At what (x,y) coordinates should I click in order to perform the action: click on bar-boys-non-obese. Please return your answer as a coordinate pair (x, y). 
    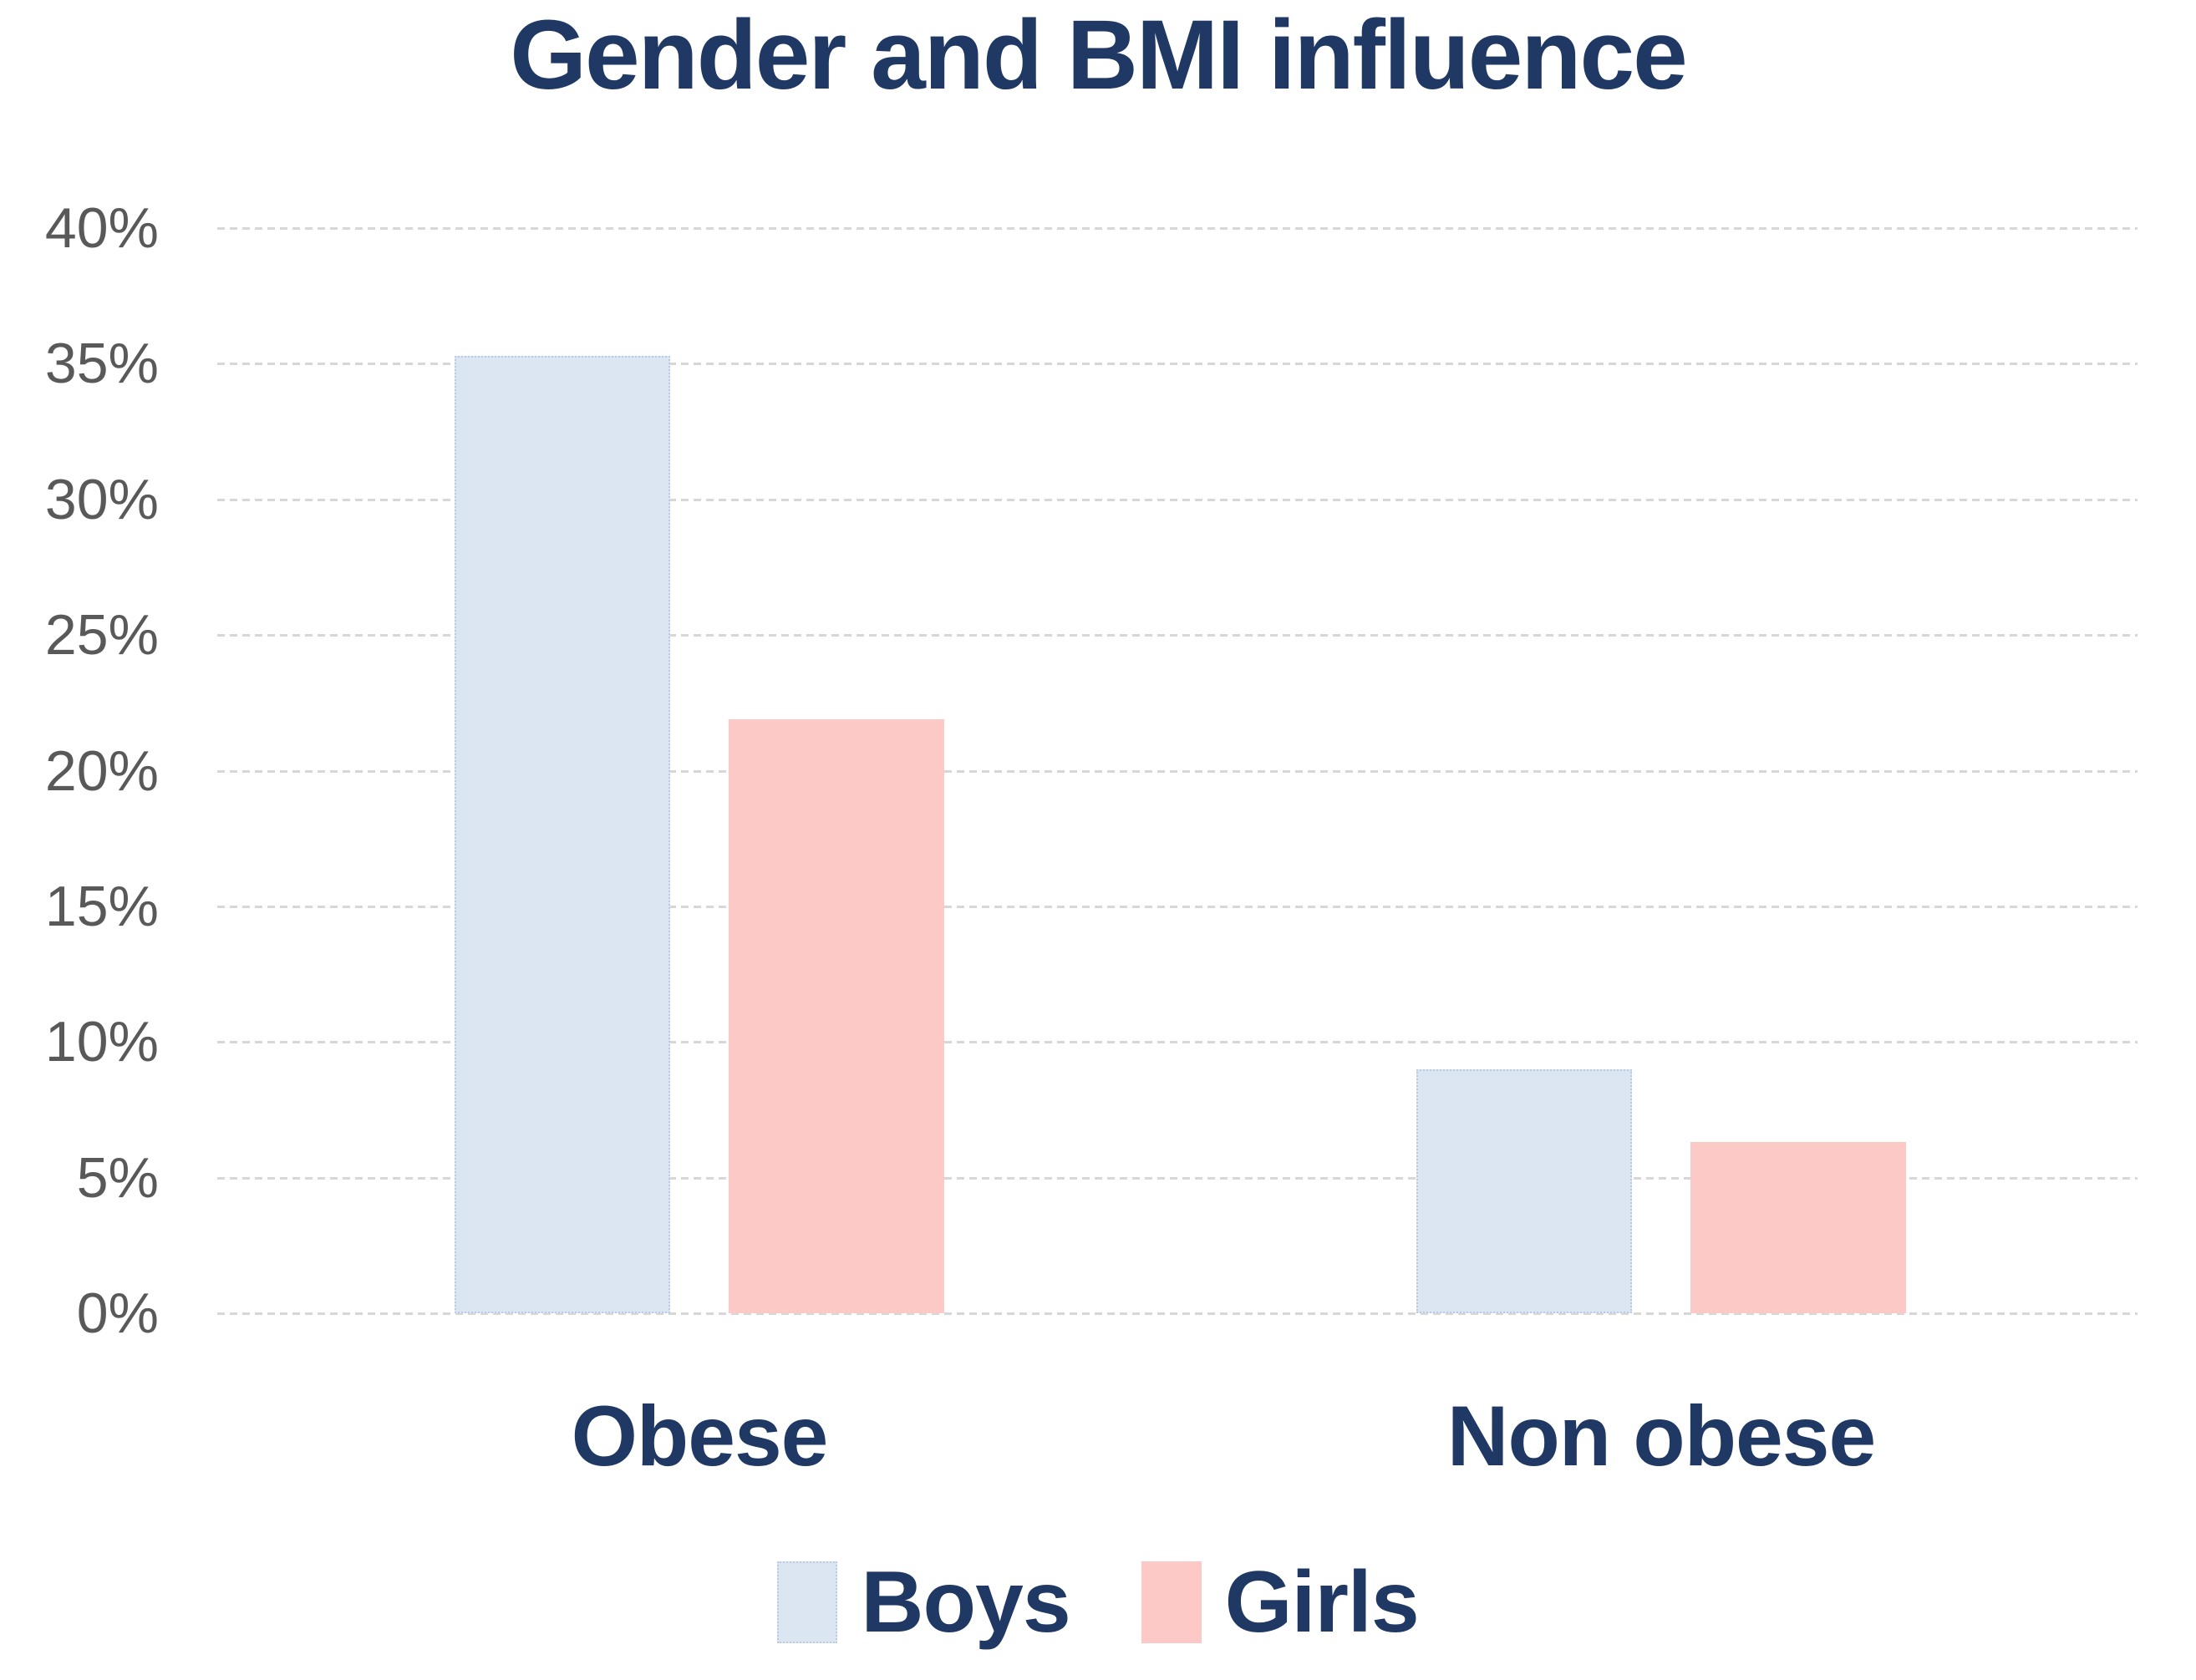
    Looking at the image, I should click on (1524, 1190).